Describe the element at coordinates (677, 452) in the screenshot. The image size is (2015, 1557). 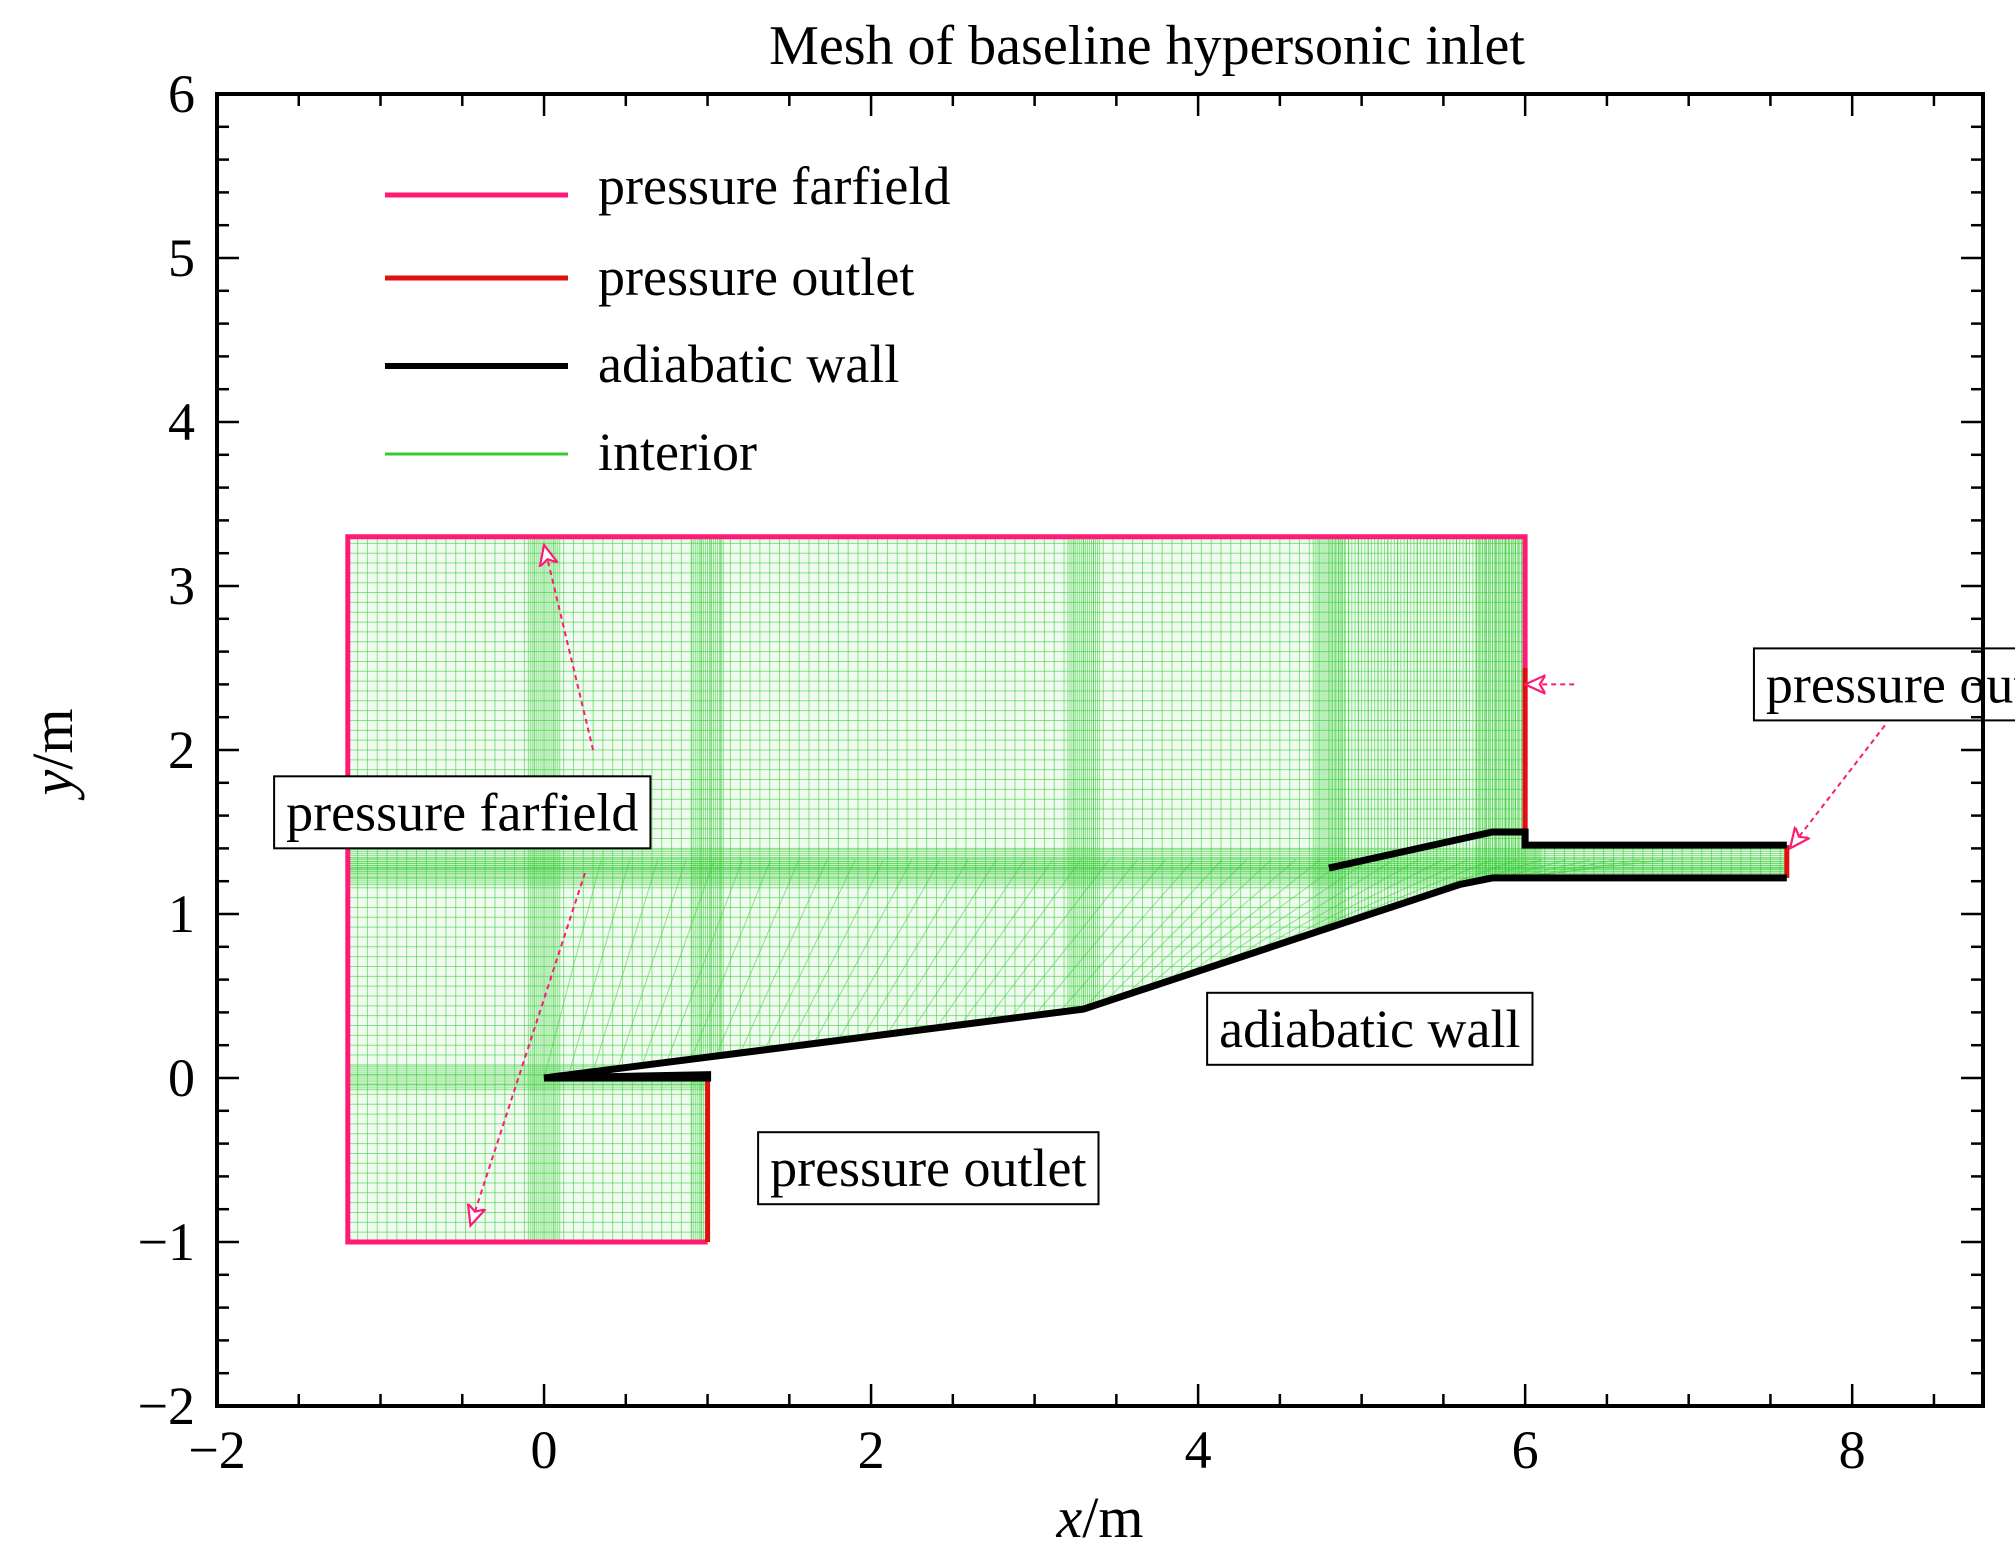
I see `legend-label-interior: interior` at that location.